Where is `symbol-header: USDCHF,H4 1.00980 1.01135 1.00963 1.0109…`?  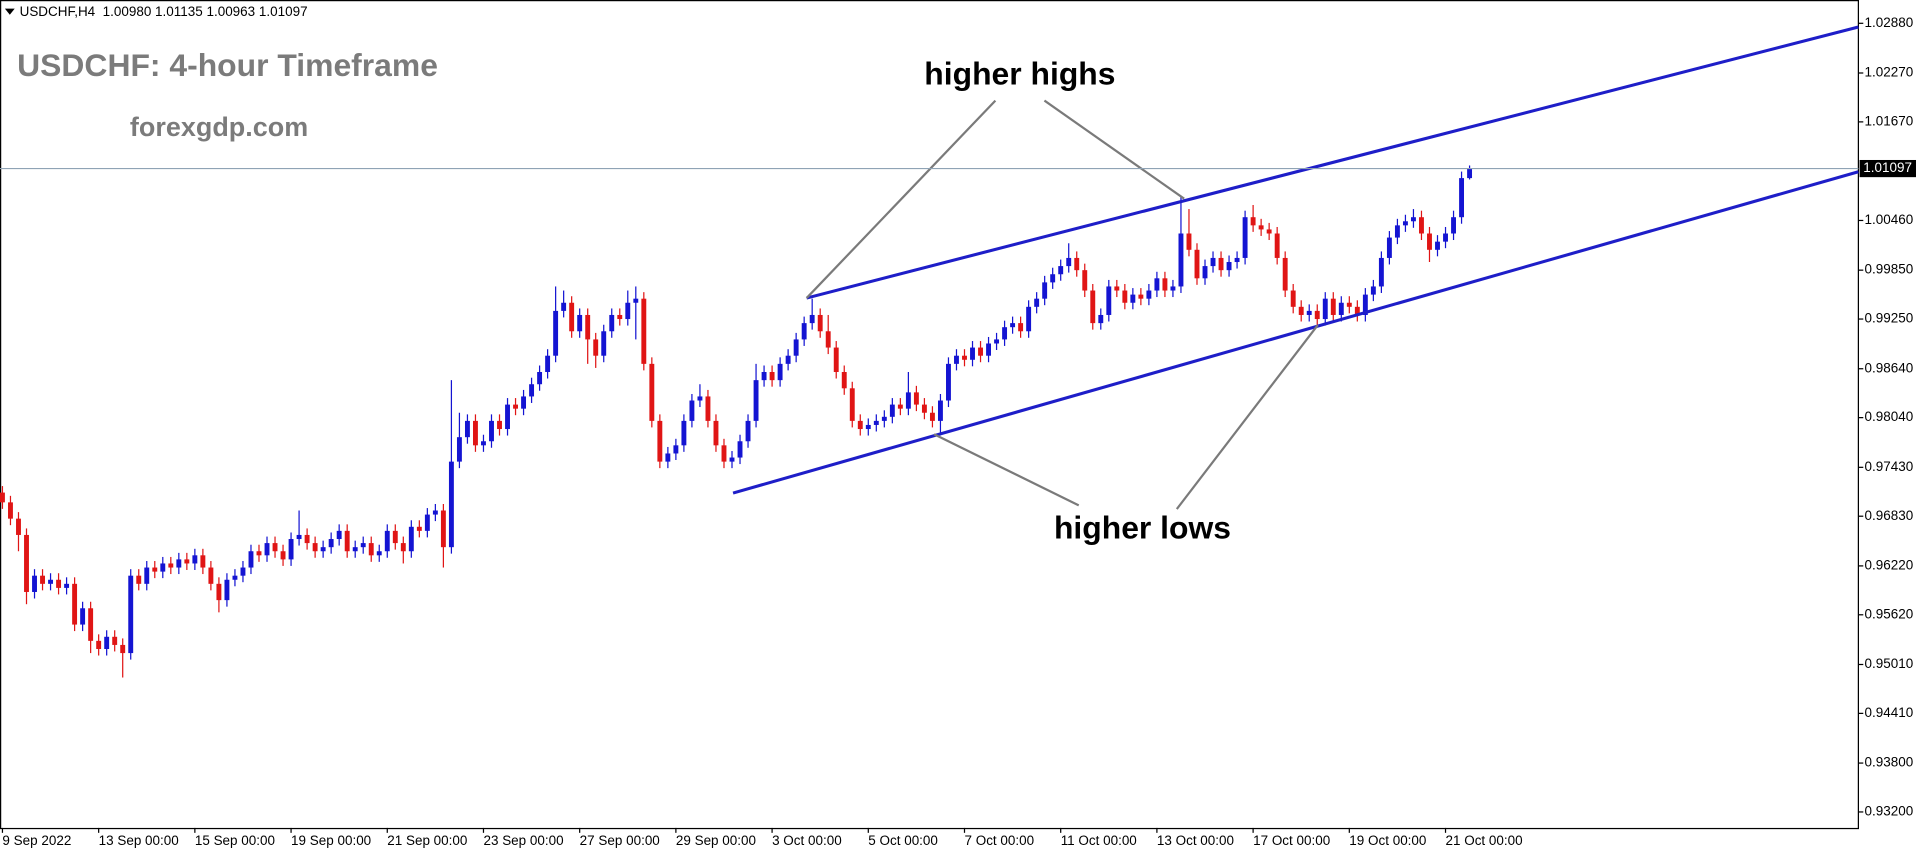 symbol-header: USDCHF,H4 1.00980 1.01135 1.00963 1.0109… is located at coordinates (164, 11).